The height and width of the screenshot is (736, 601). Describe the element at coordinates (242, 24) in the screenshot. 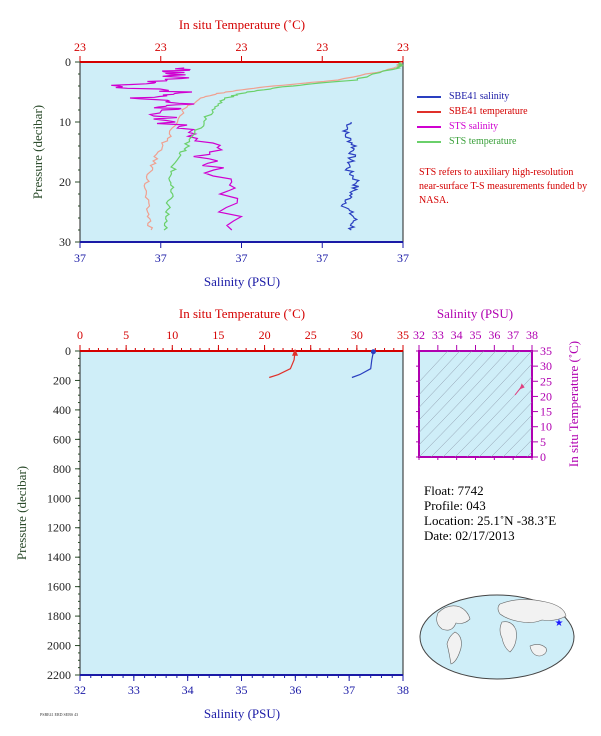

I see `top-temperature-axis-label: In situ Temperature (˚C)` at that location.